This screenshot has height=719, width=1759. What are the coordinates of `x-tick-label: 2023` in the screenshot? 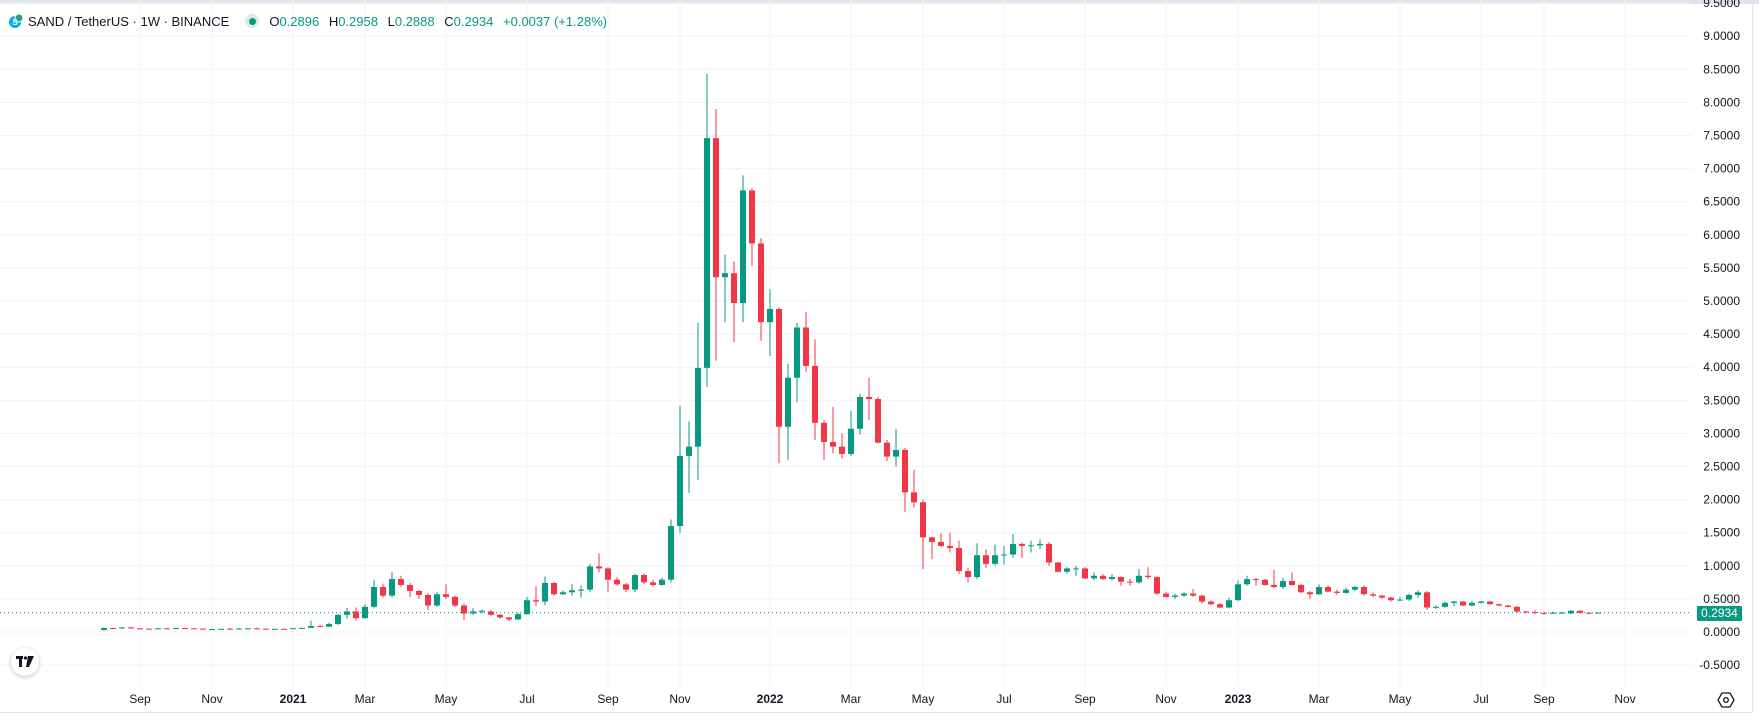 It's located at (1238, 699).